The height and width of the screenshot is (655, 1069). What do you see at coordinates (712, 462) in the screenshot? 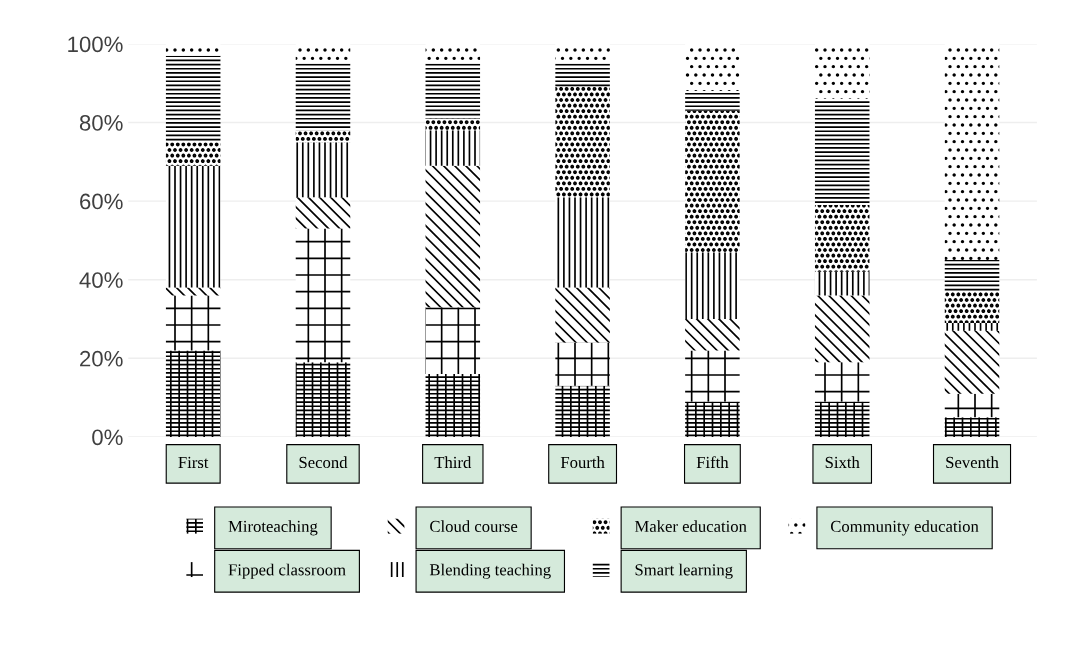
I see `x-tick-label: Fifth` at bounding box center [712, 462].